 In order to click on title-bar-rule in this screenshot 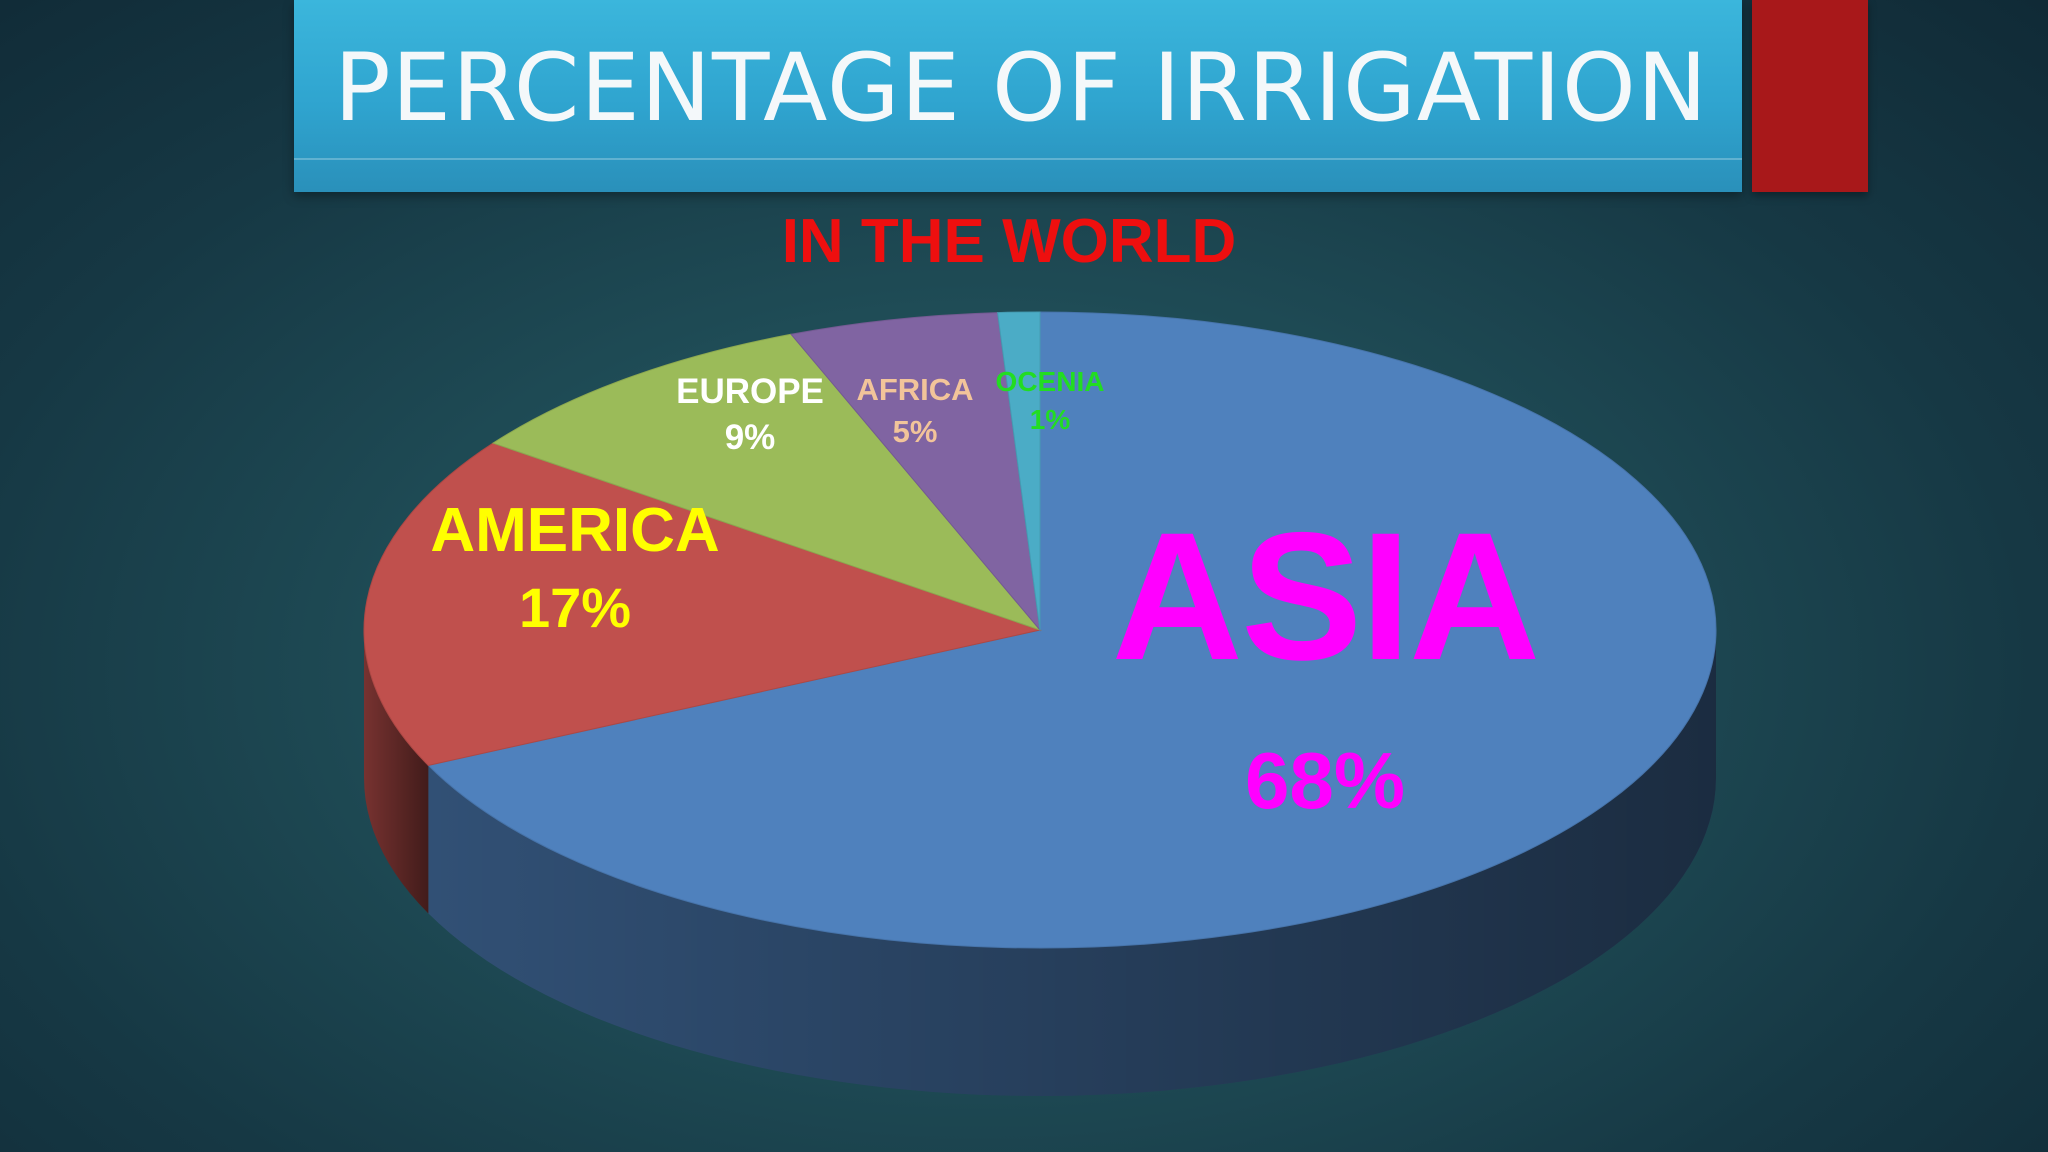, I will do `click(1018, 159)`.